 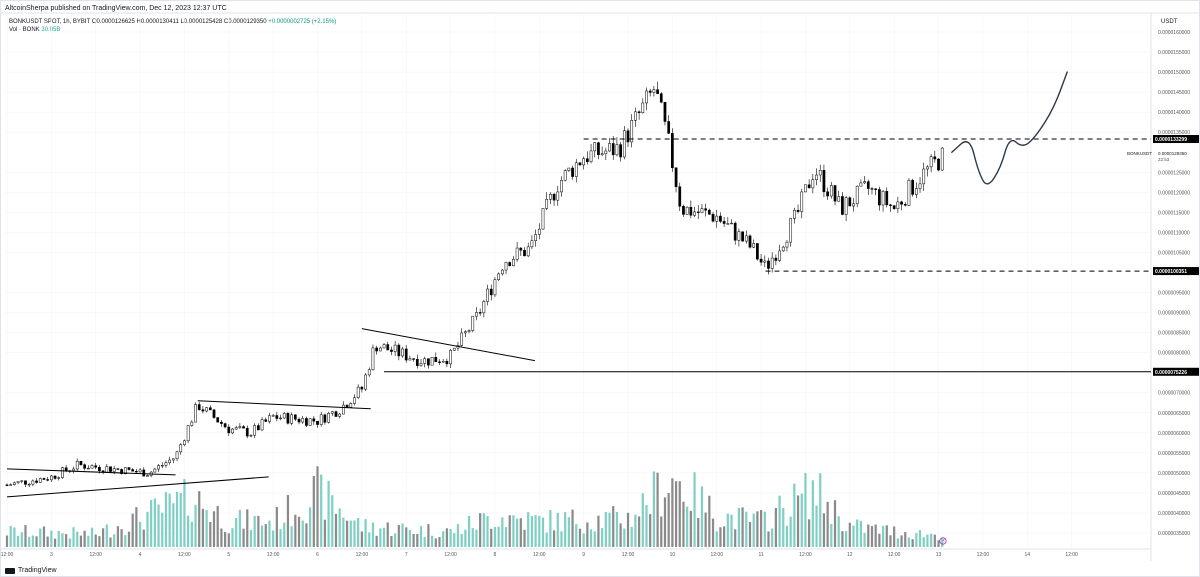 I want to click on symbol-label: BONKUSDT SPOT, 1h, BYBIT, so click(x=50, y=22).